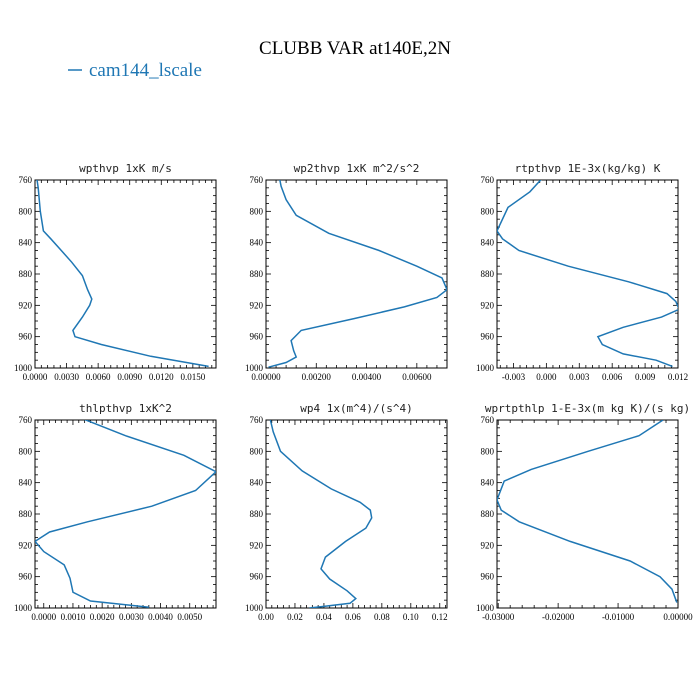 The height and width of the screenshot is (700, 700). I want to click on x-tick-label: -0.03000, so click(498, 617).